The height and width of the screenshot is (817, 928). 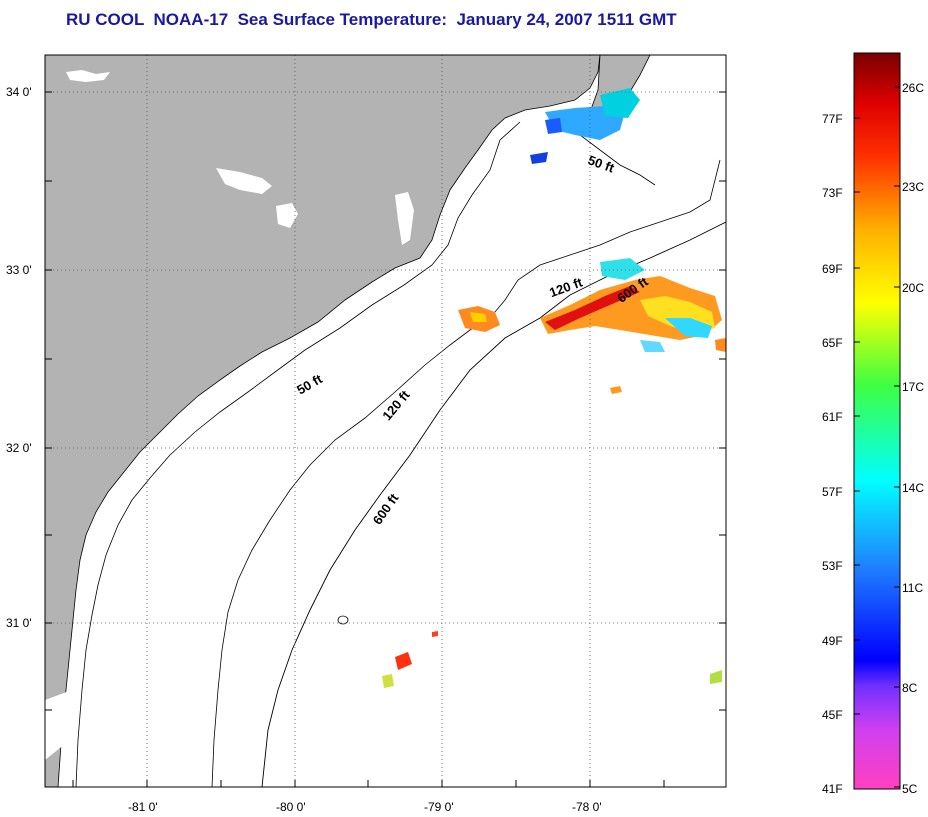 I want to click on colorbar-label-f: 77F, so click(x=832, y=119).